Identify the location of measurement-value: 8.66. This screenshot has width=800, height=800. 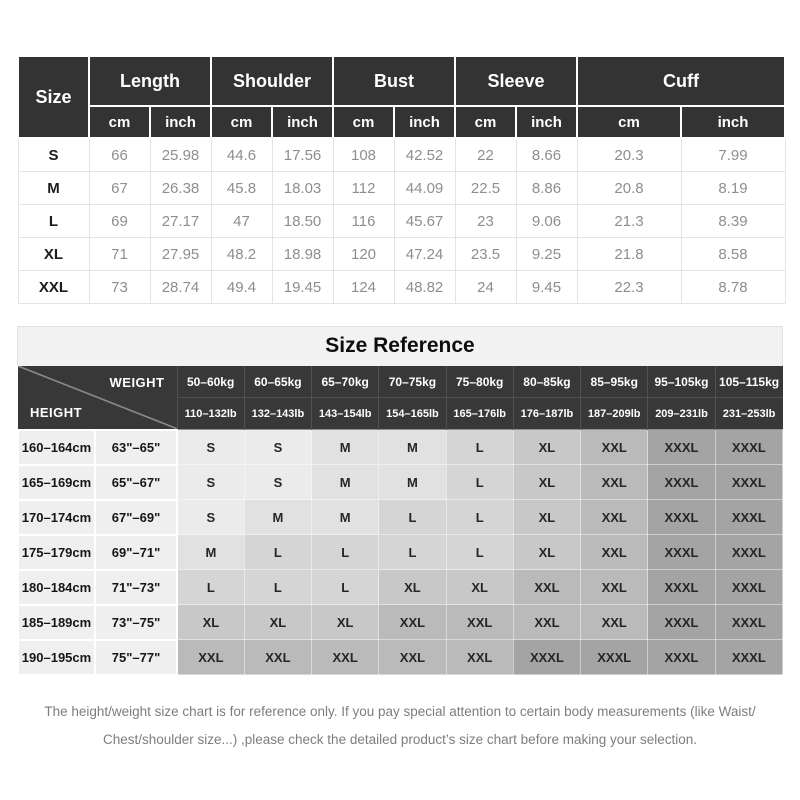
(546, 154).